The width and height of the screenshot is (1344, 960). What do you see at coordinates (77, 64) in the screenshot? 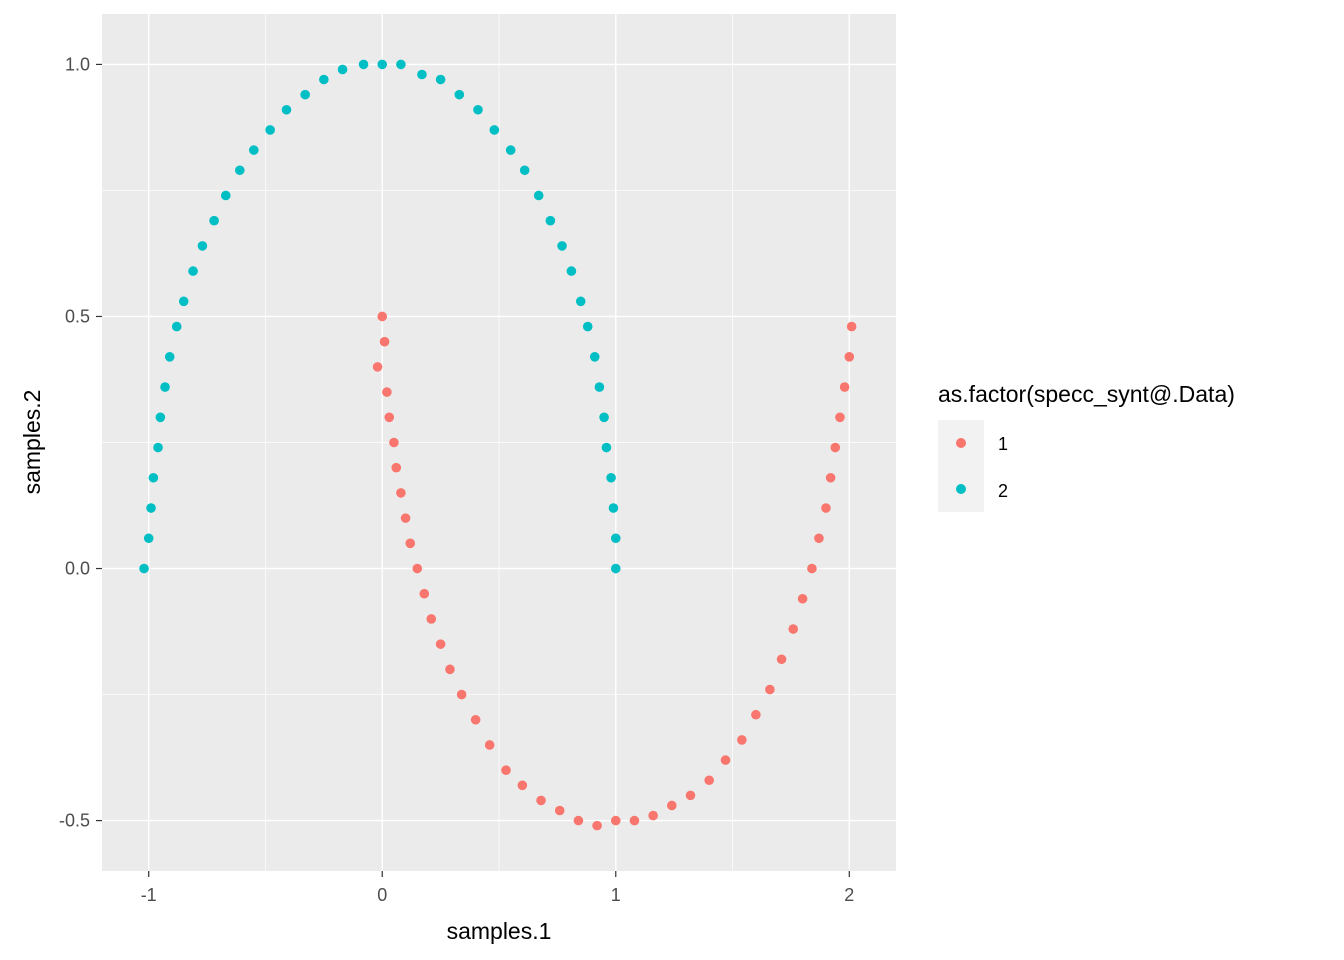
I see `y-tick-label: 1.0` at bounding box center [77, 64].